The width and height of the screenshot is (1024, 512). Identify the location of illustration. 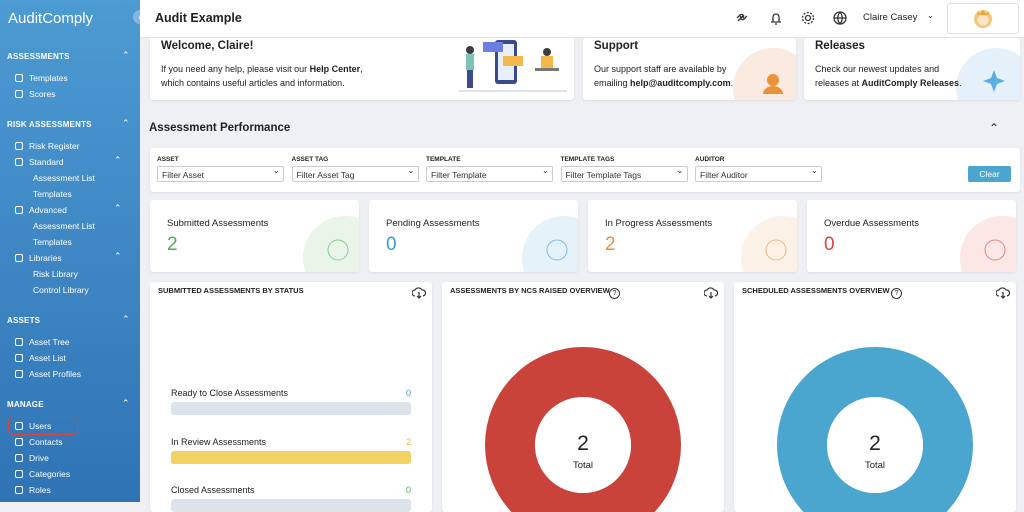
(513, 66).